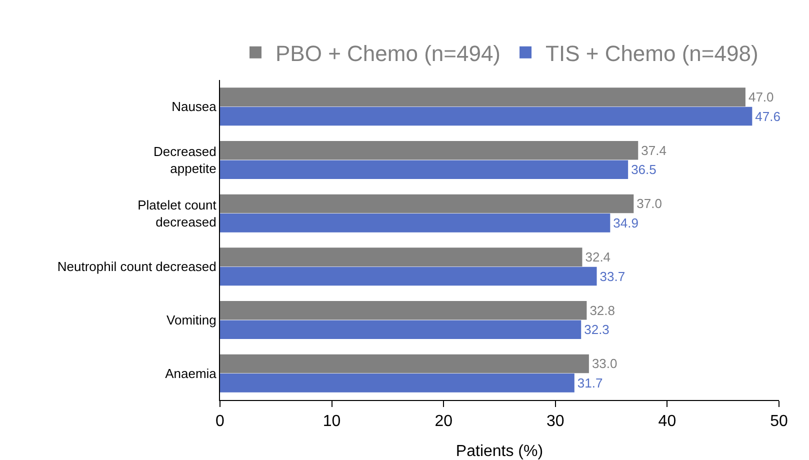  Describe the element at coordinates (191, 373) in the screenshot. I see `y-tick-label: Anaemia` at that location.